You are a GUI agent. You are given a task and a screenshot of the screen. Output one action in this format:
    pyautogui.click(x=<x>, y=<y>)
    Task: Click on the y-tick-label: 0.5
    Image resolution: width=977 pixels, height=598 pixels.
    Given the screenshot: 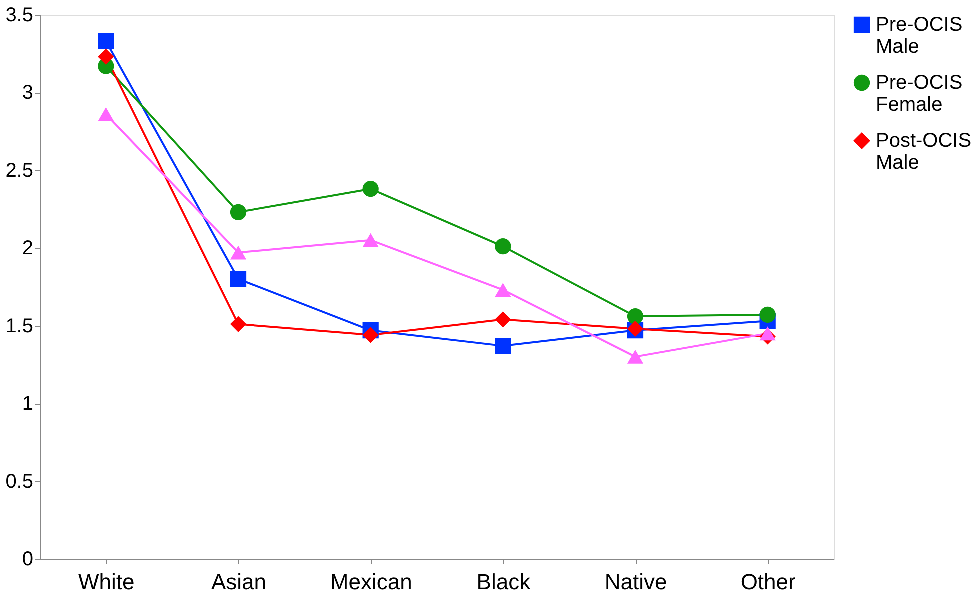 What is the action you would take?
    pyautogui.click(x=20, y=481)
    